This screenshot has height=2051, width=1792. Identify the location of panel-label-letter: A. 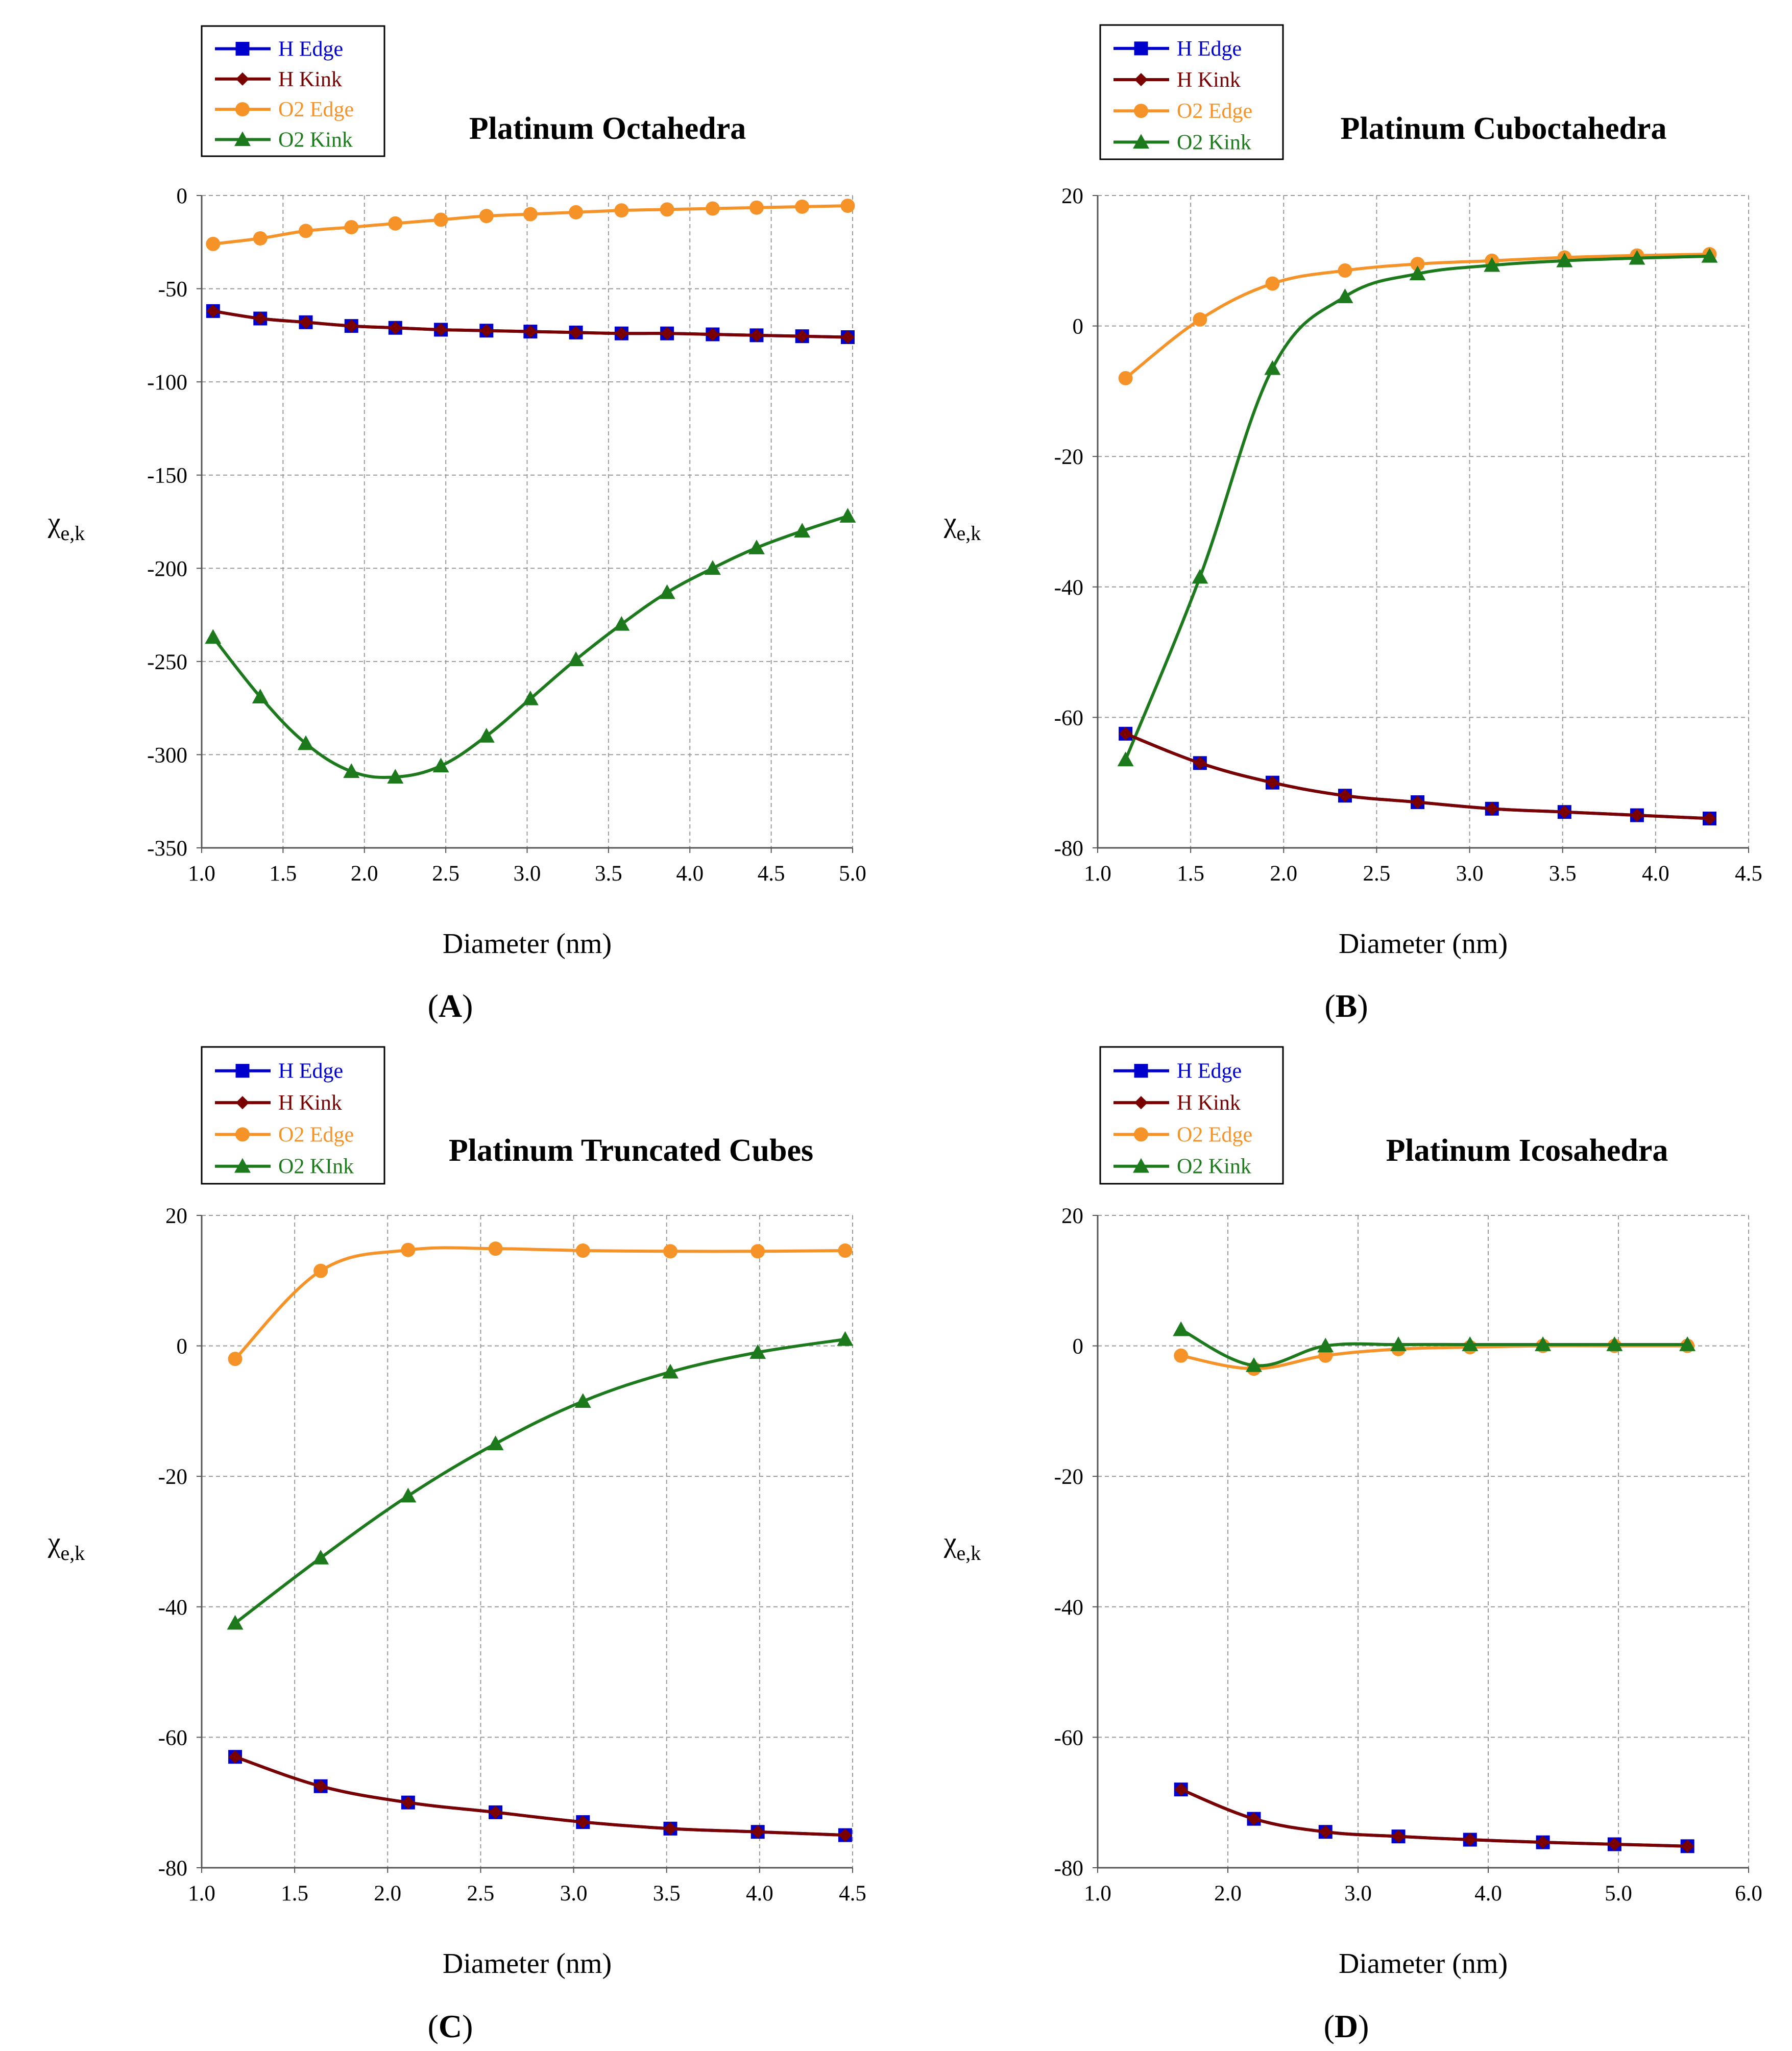
(451, 1006).